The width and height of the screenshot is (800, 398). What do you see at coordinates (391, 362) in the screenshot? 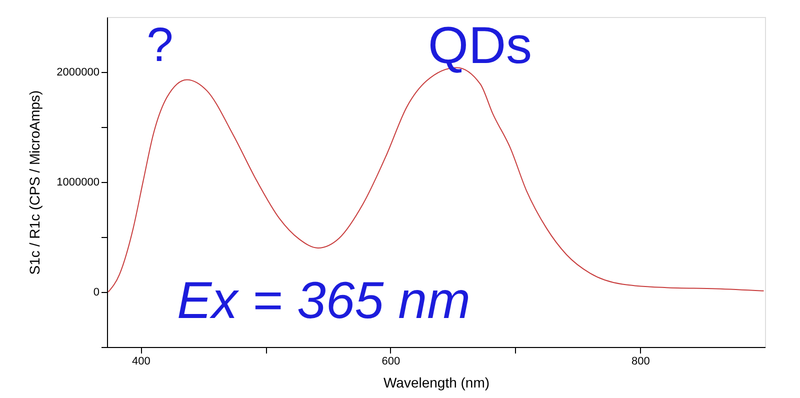
I see `x-tick-label: 600` at bounding box center [391, 362].